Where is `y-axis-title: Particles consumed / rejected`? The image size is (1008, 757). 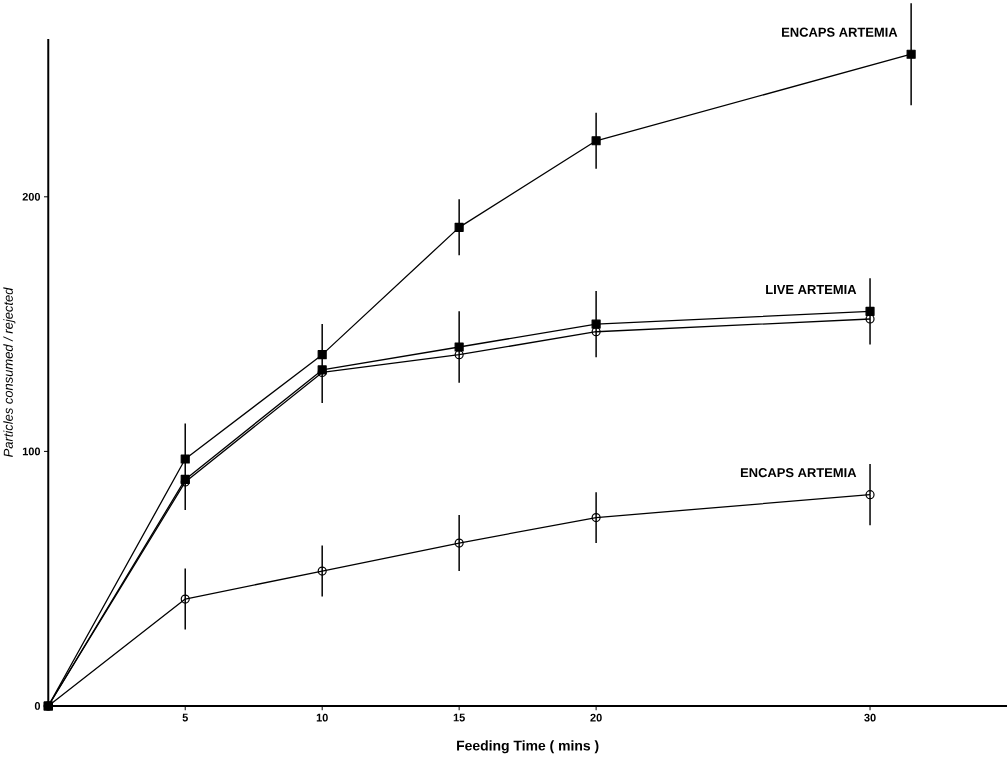 y-axis-title: Particles consumed / rejected is located at coordinates (9, 372).